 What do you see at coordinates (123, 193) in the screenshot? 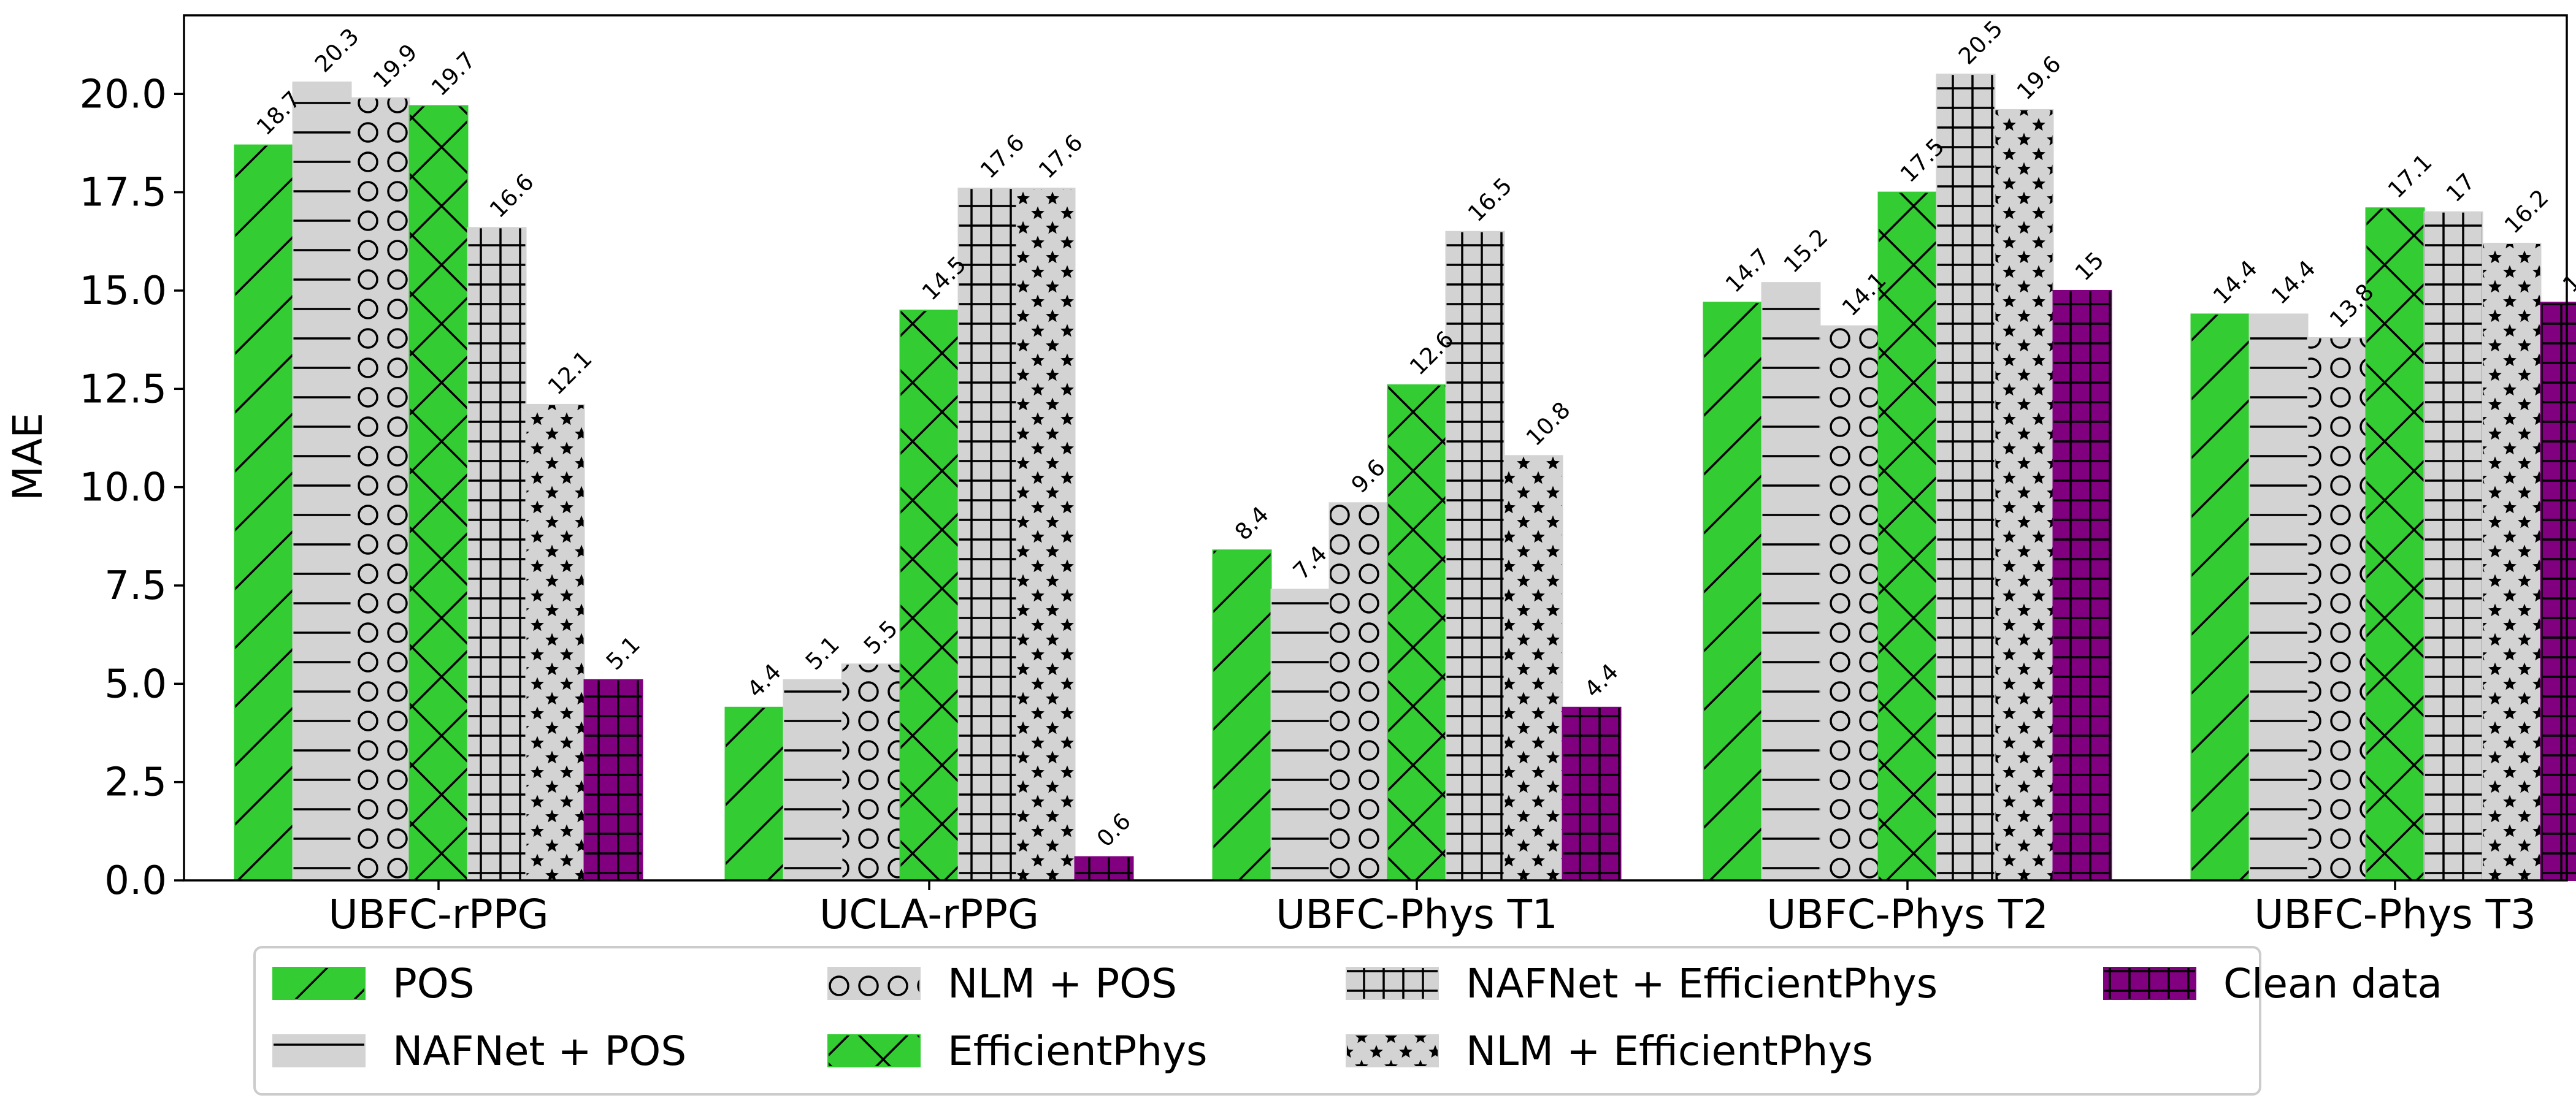
I see `y-tick-label: 17.5` at bounding box center [123, 193].